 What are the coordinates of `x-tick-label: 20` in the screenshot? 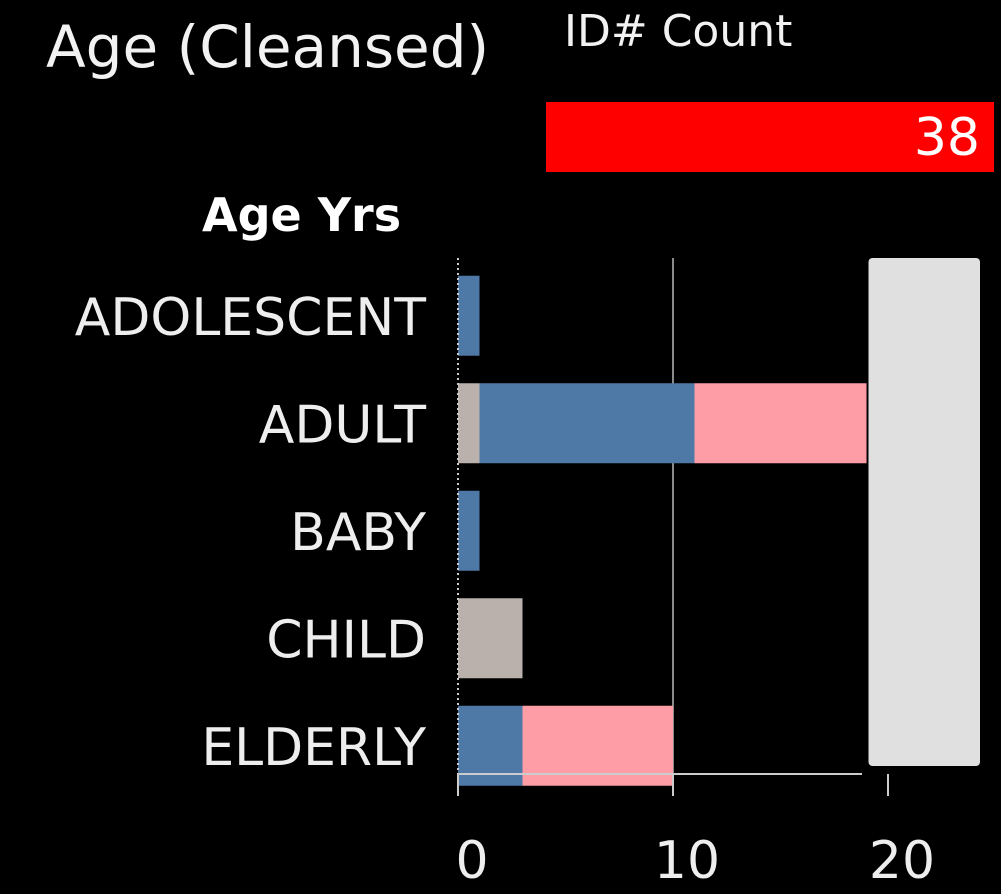 It's located at (902, 861).